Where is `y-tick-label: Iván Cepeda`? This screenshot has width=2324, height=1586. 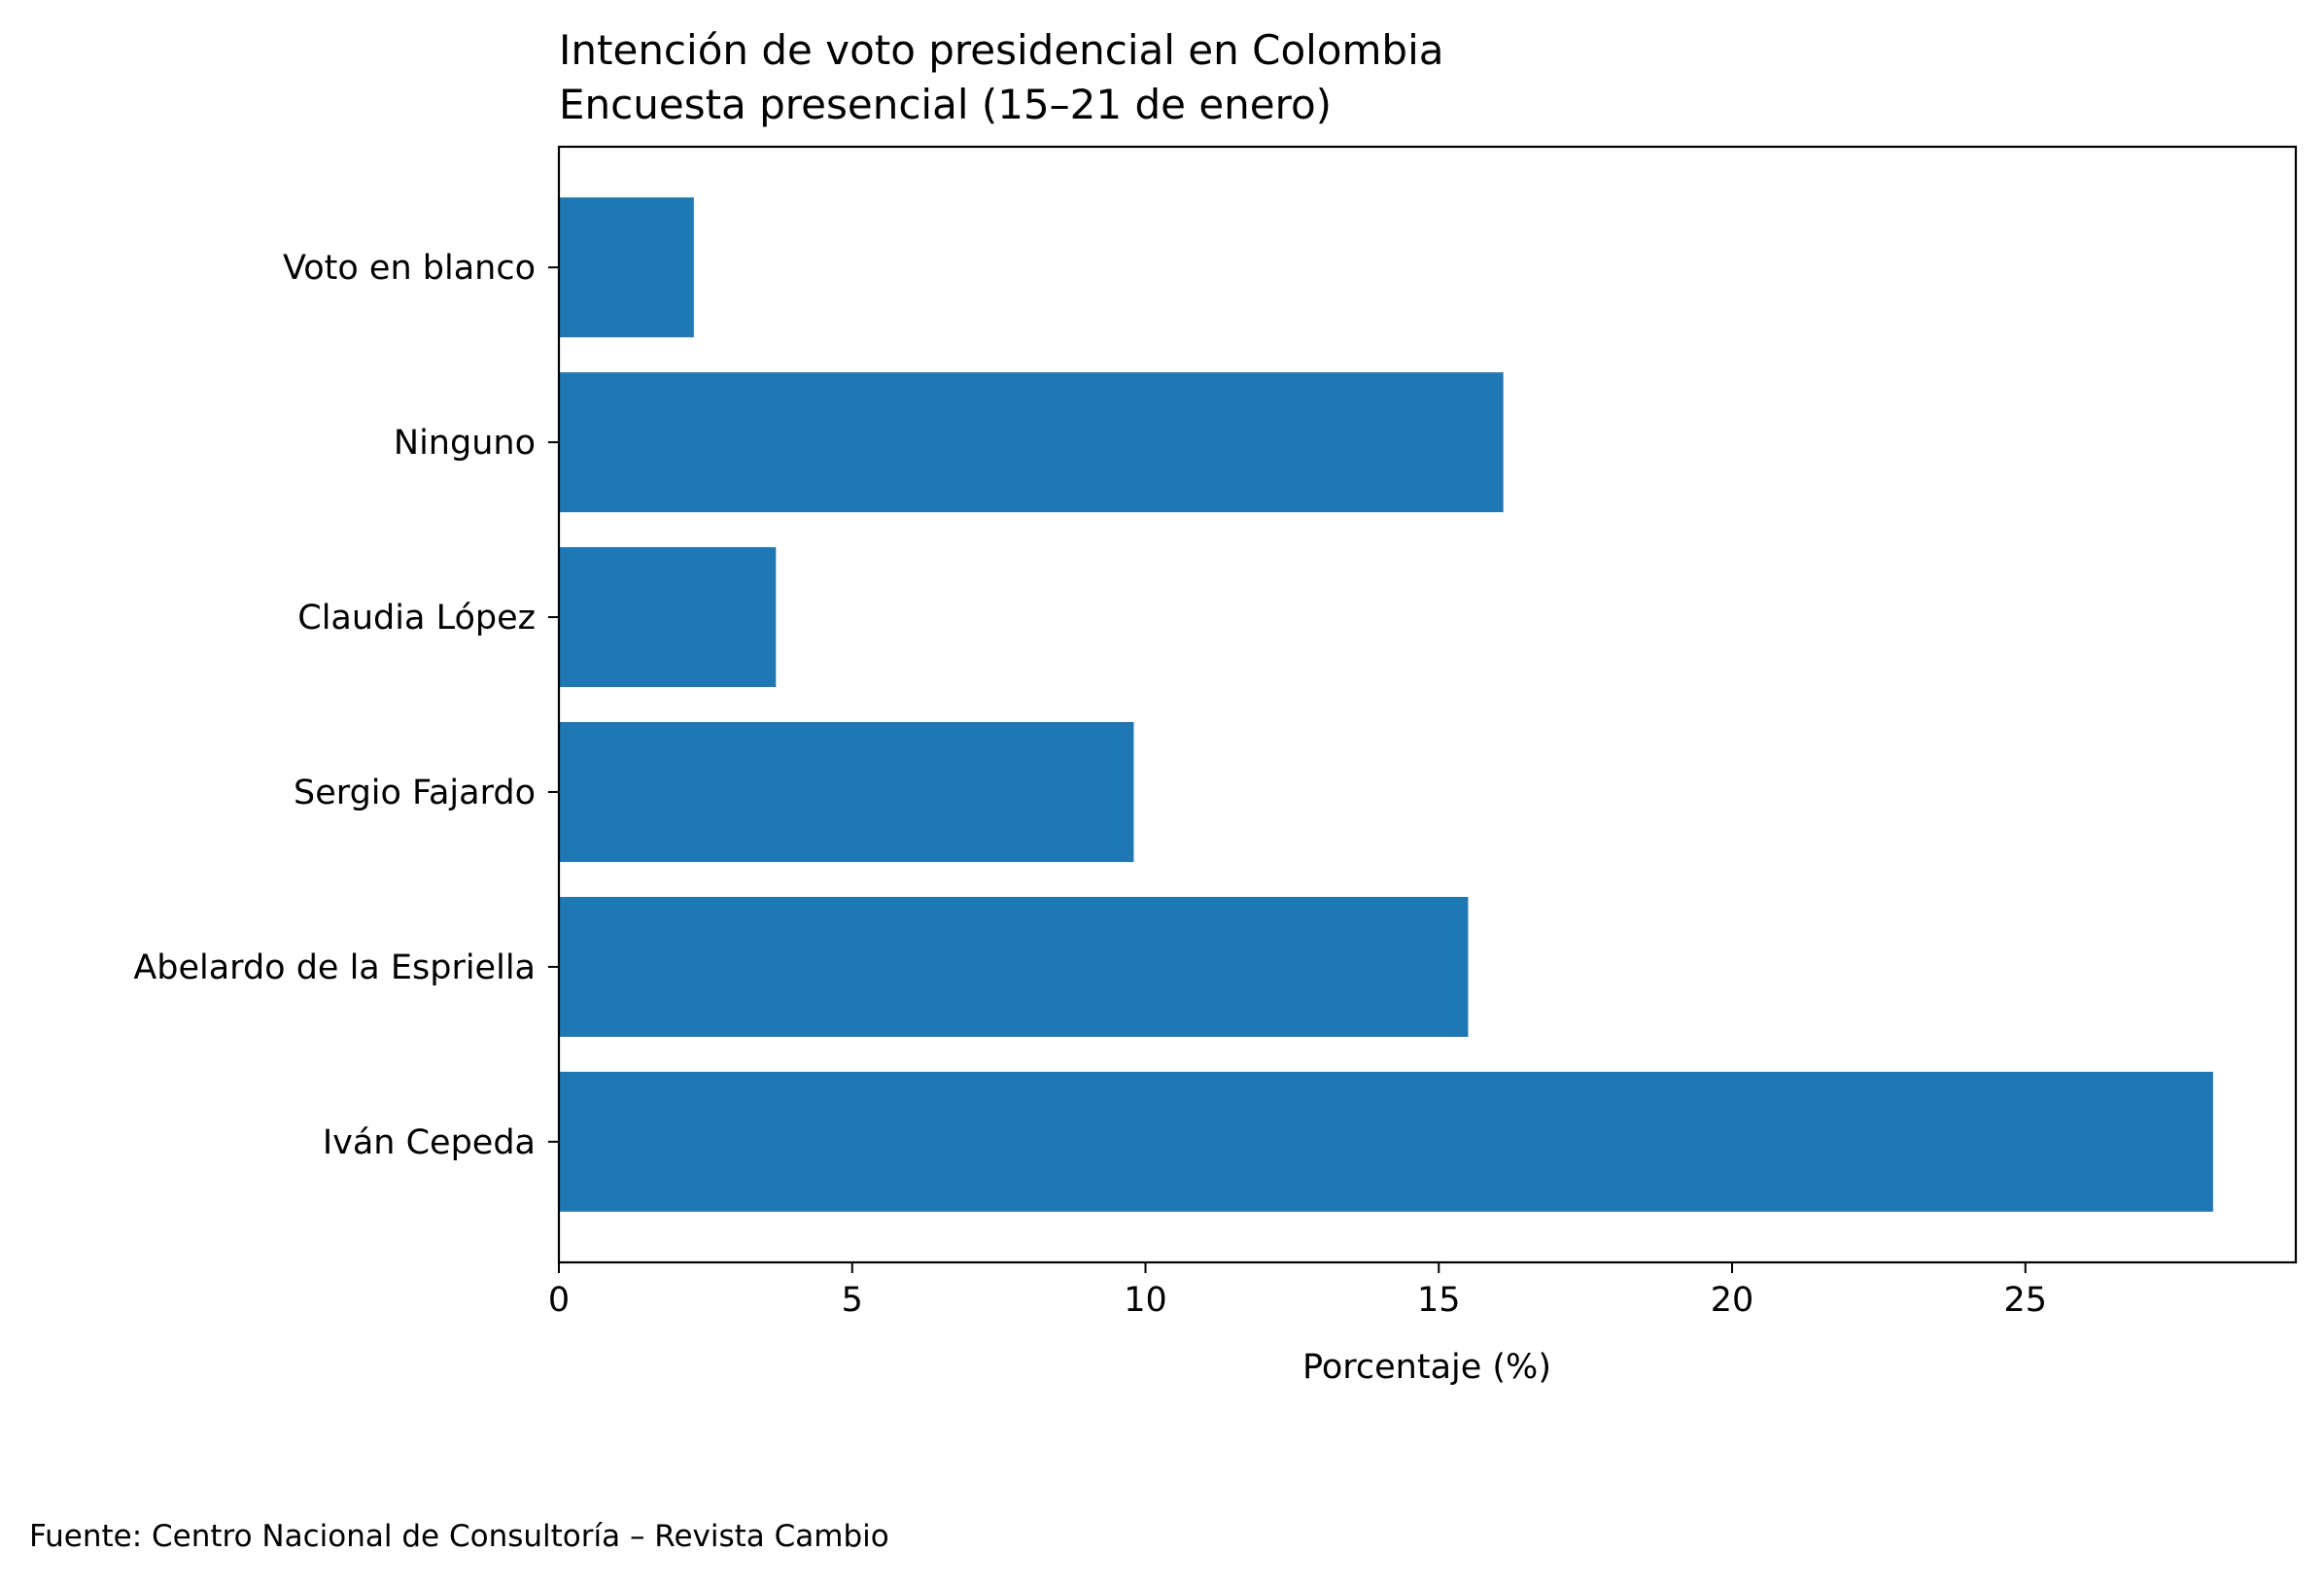
y-tick-label: Iván Cepeda is located at coordinates (429, 1142).